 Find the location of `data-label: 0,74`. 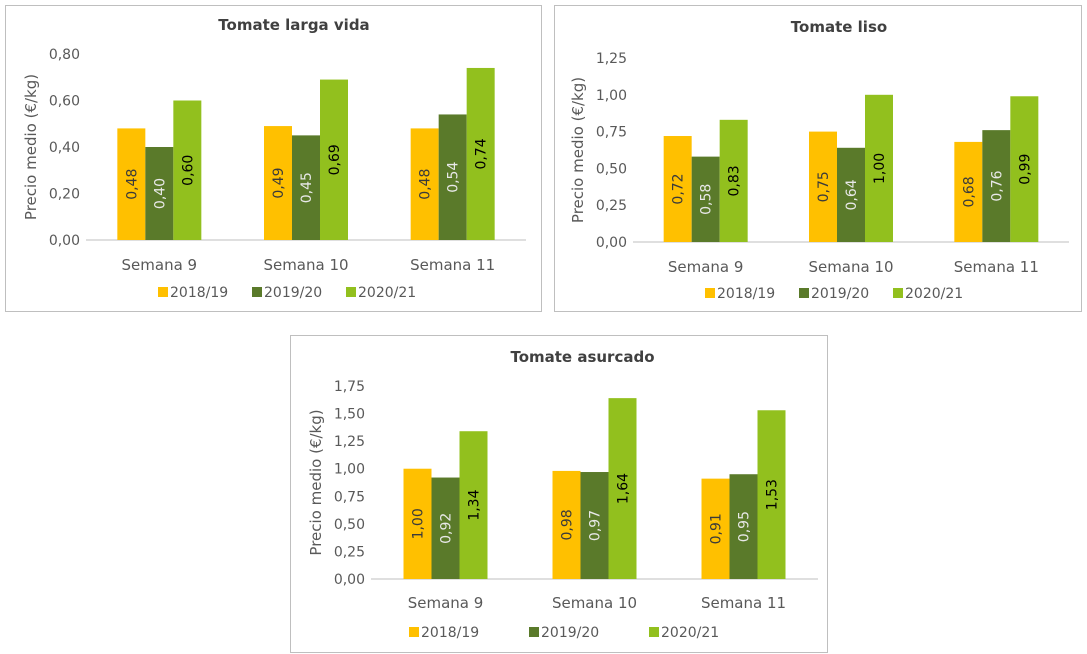

data-label: 0,74 is located at coordinates (482, 153).